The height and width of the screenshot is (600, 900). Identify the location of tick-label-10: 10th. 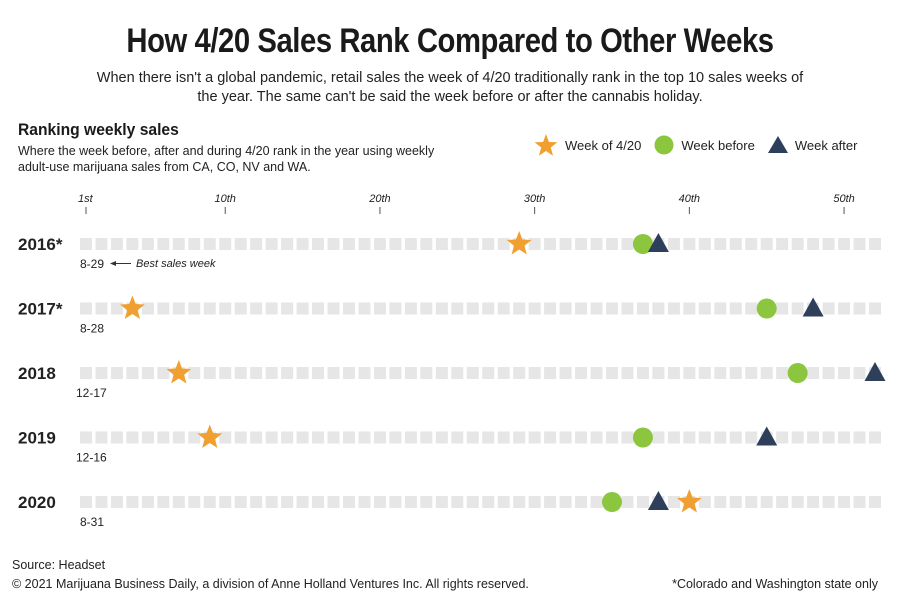
(225, 199).